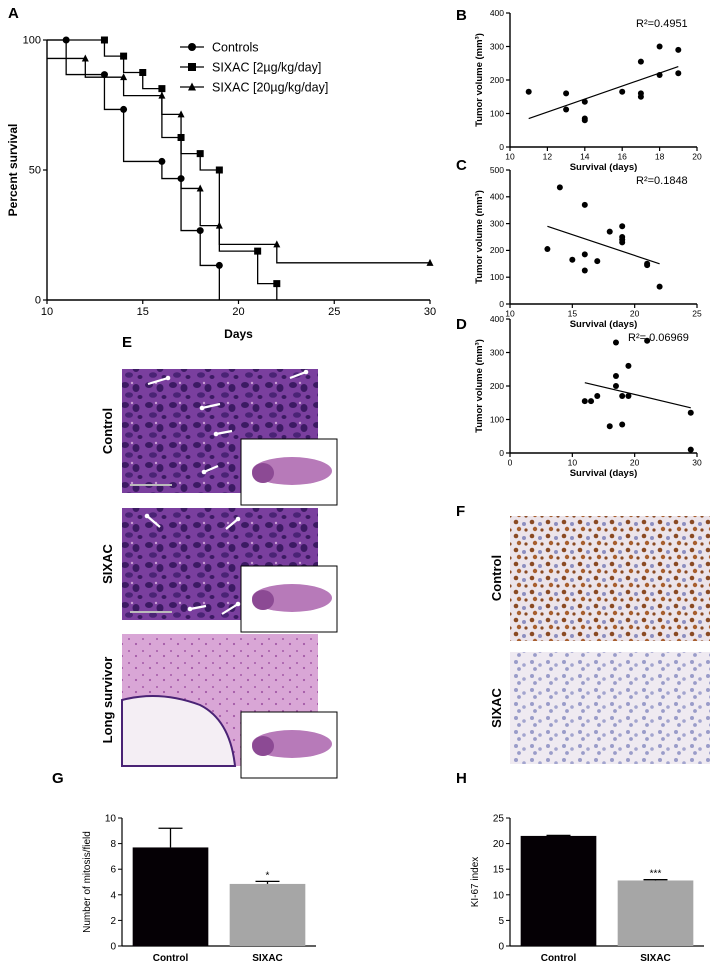 The width and height of the screenshot is (714, 971). Describe the element at coordinates (107, 564) in the screenshot. I see `he-row-label: SIXAC` at that location.